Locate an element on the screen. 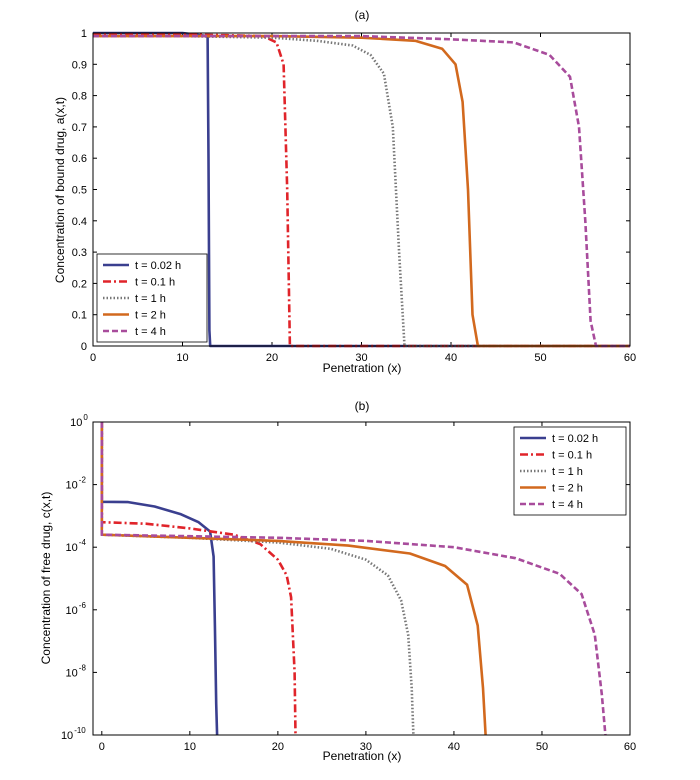 This screenshot has height=780, width=700. y-tick-label: 0.4 is located at coordinates (79, 222).